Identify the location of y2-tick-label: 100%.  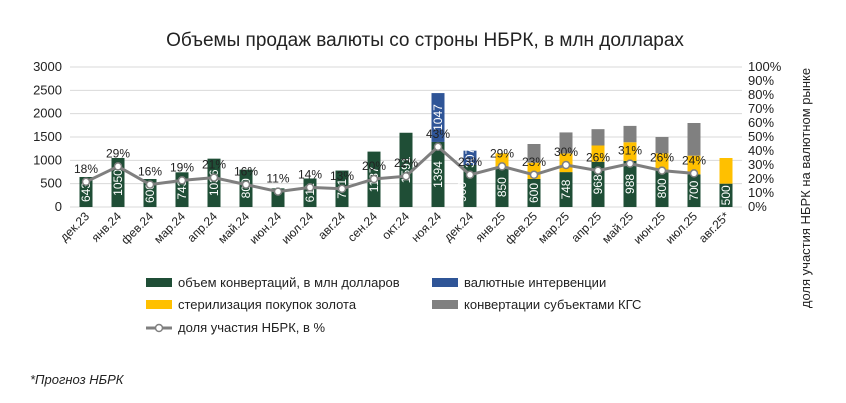
(765, 66).